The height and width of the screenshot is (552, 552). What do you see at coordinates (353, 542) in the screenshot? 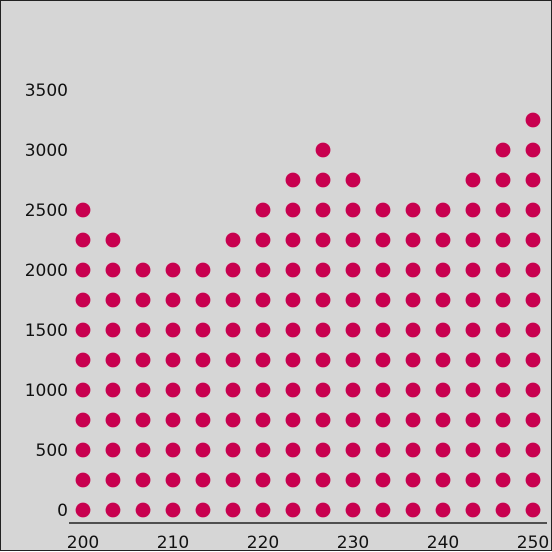
I see `x-tick-label: 230` at bounding box center [353, 542].